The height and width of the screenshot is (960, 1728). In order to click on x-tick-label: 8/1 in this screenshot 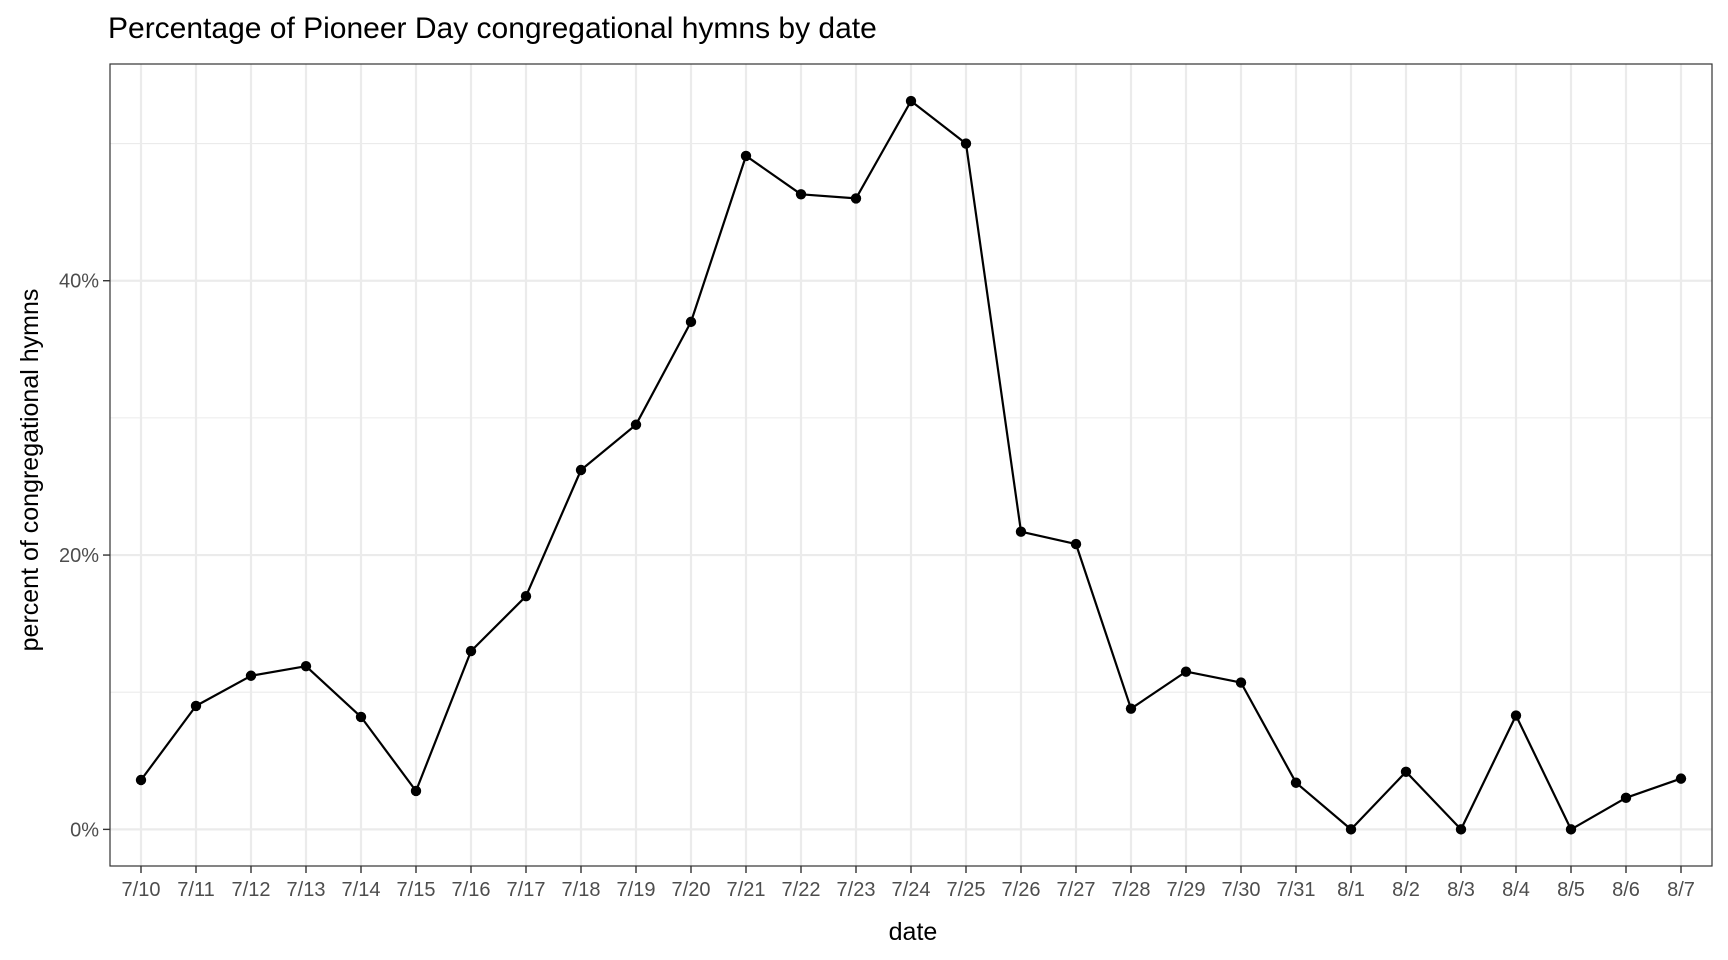, I will do `click(1351, 890)`.